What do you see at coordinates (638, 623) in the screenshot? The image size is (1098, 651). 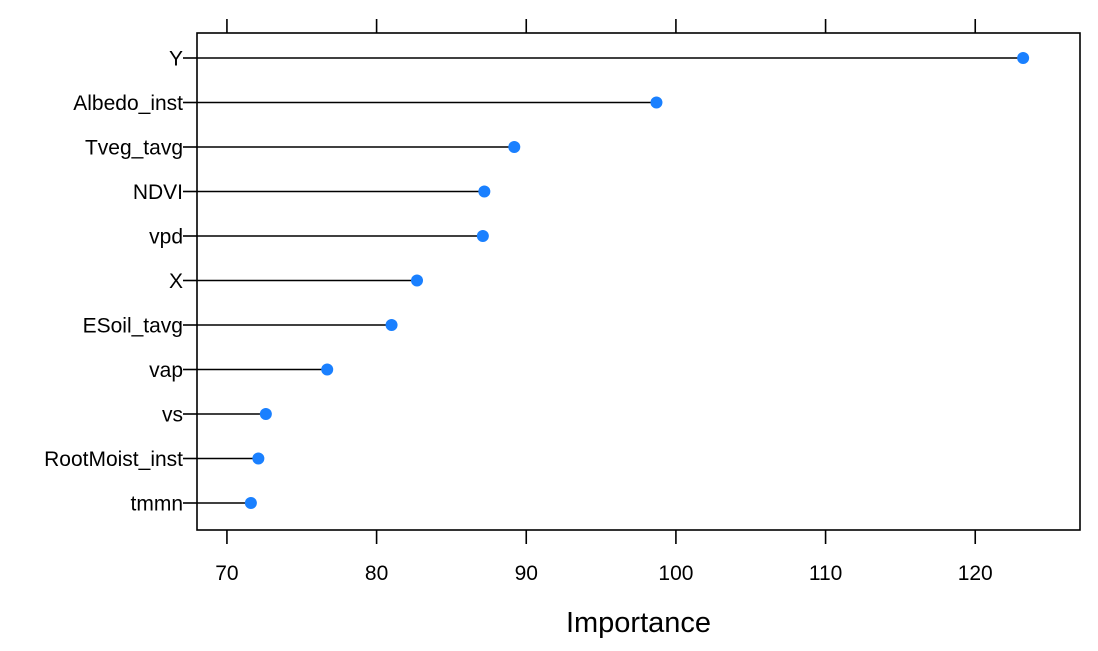 I see `x-axis-title: Importance` at bounding box center [638, 623].